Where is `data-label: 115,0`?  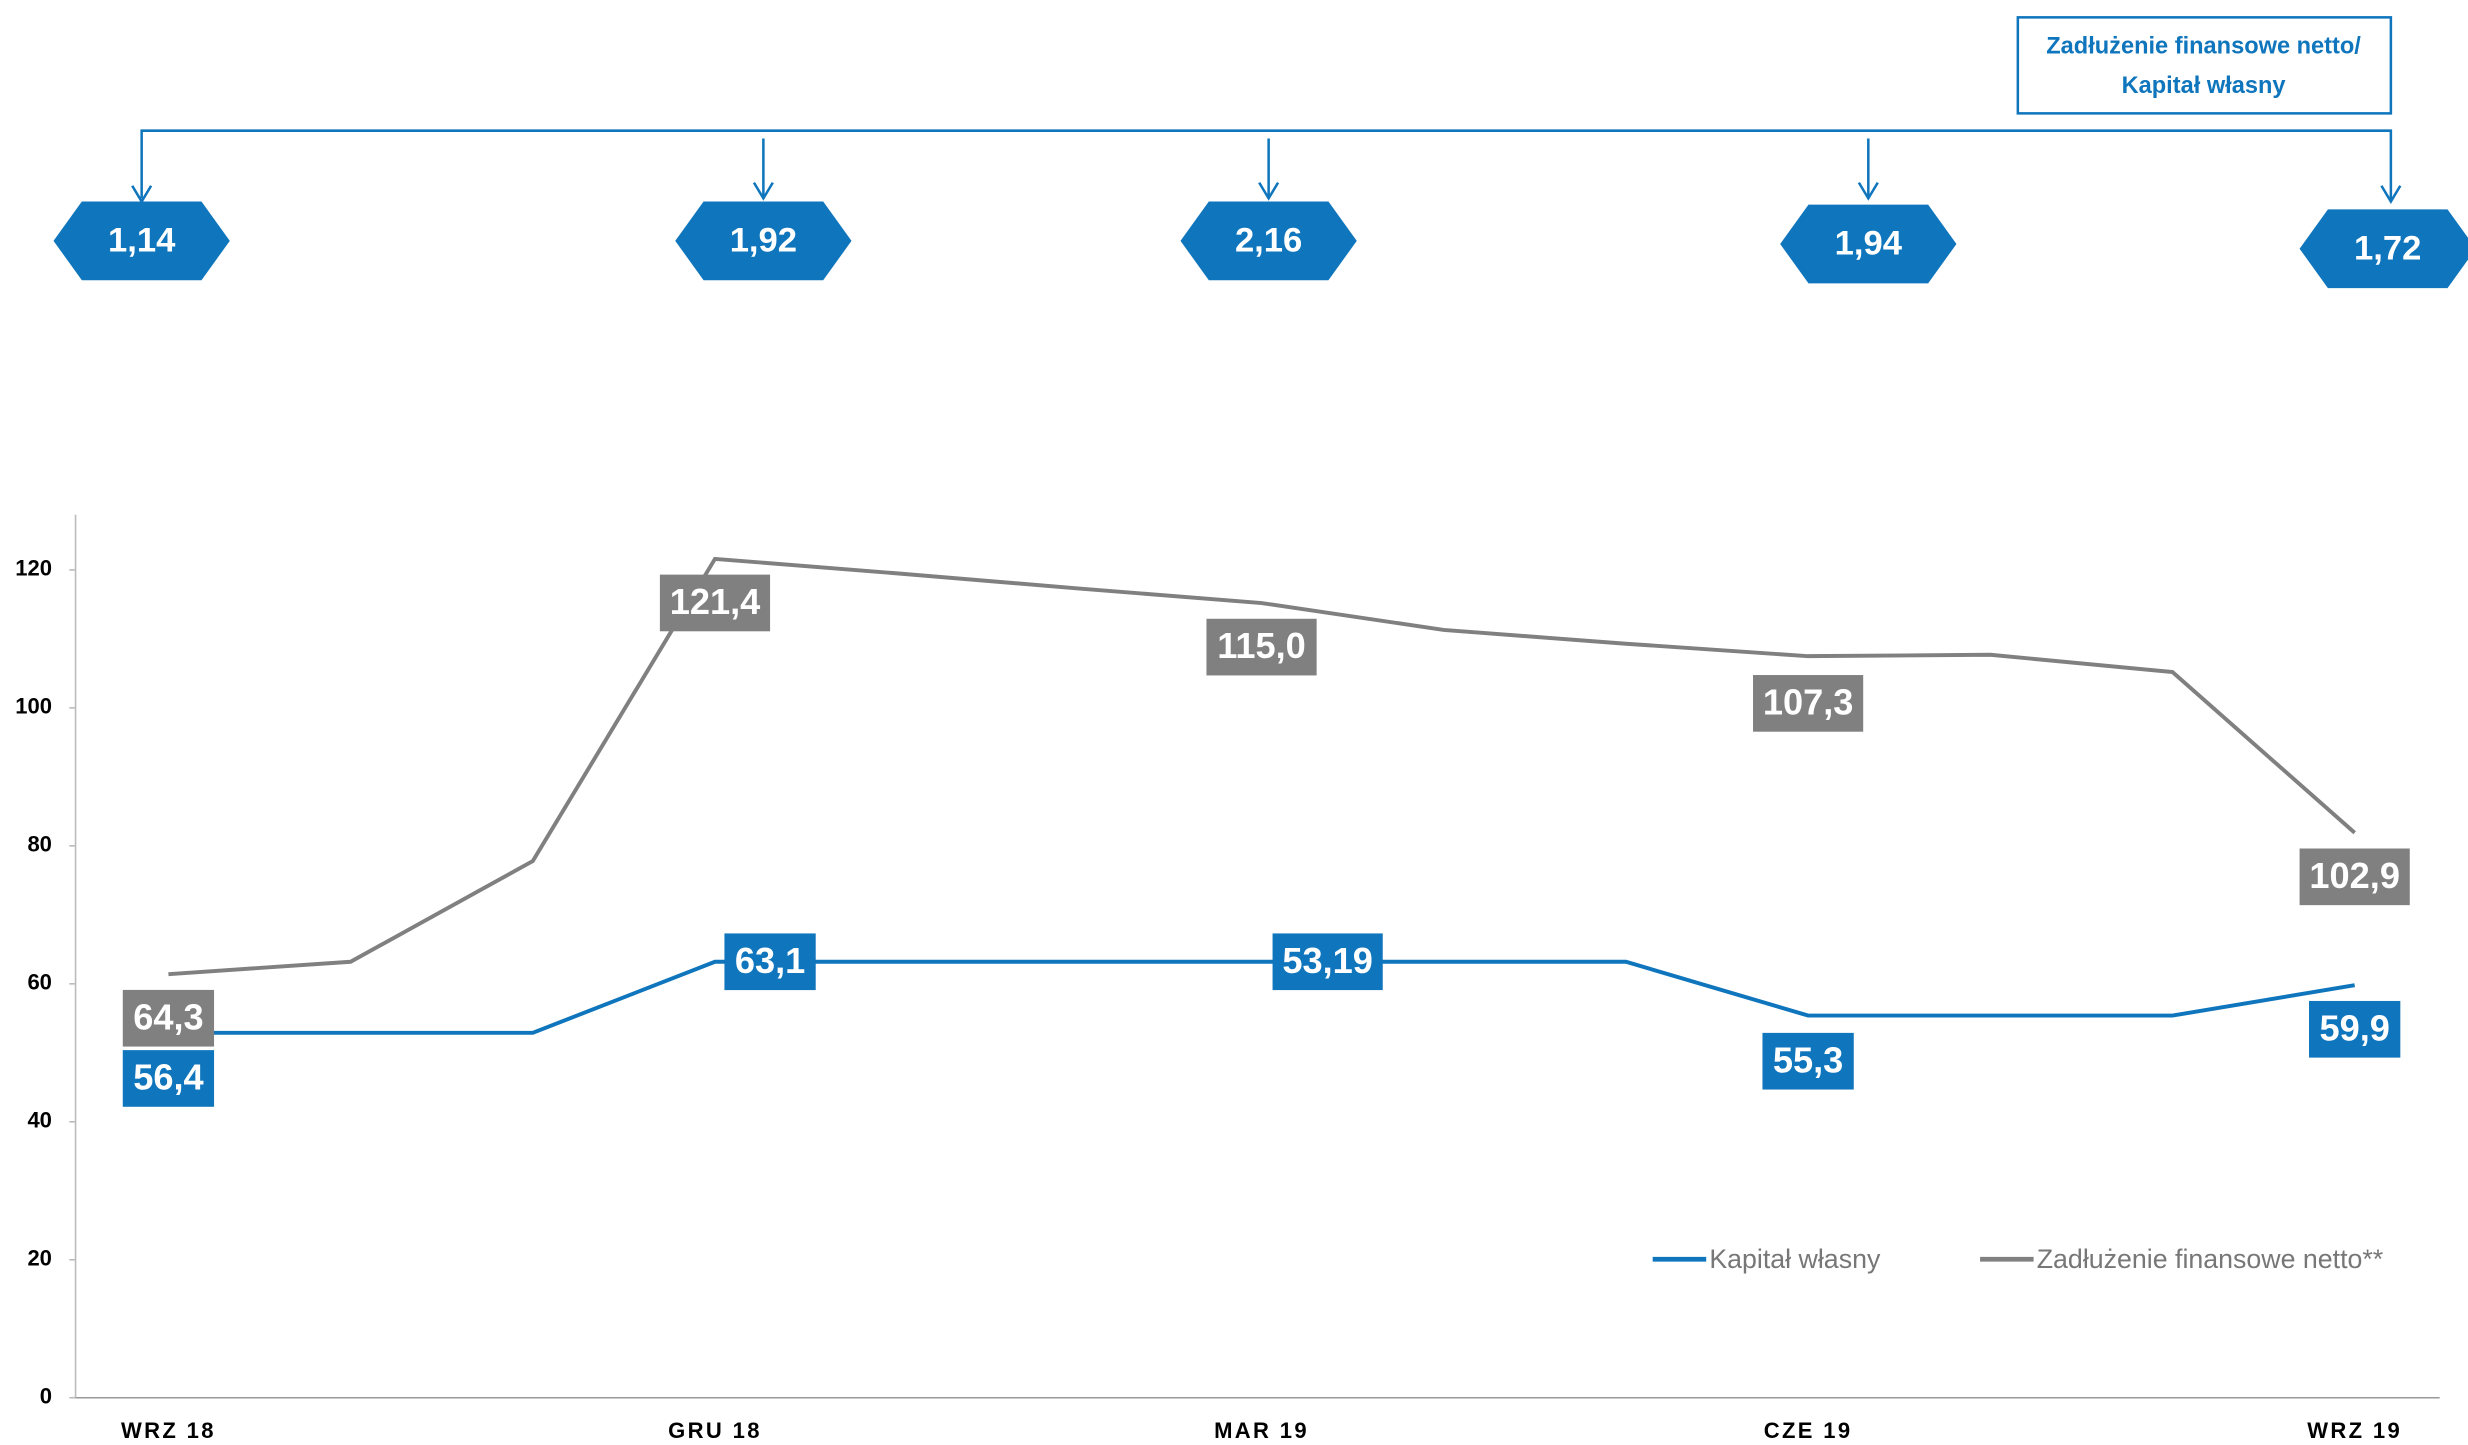 data-label: 115,0 is located at coordinates (1261, 645).